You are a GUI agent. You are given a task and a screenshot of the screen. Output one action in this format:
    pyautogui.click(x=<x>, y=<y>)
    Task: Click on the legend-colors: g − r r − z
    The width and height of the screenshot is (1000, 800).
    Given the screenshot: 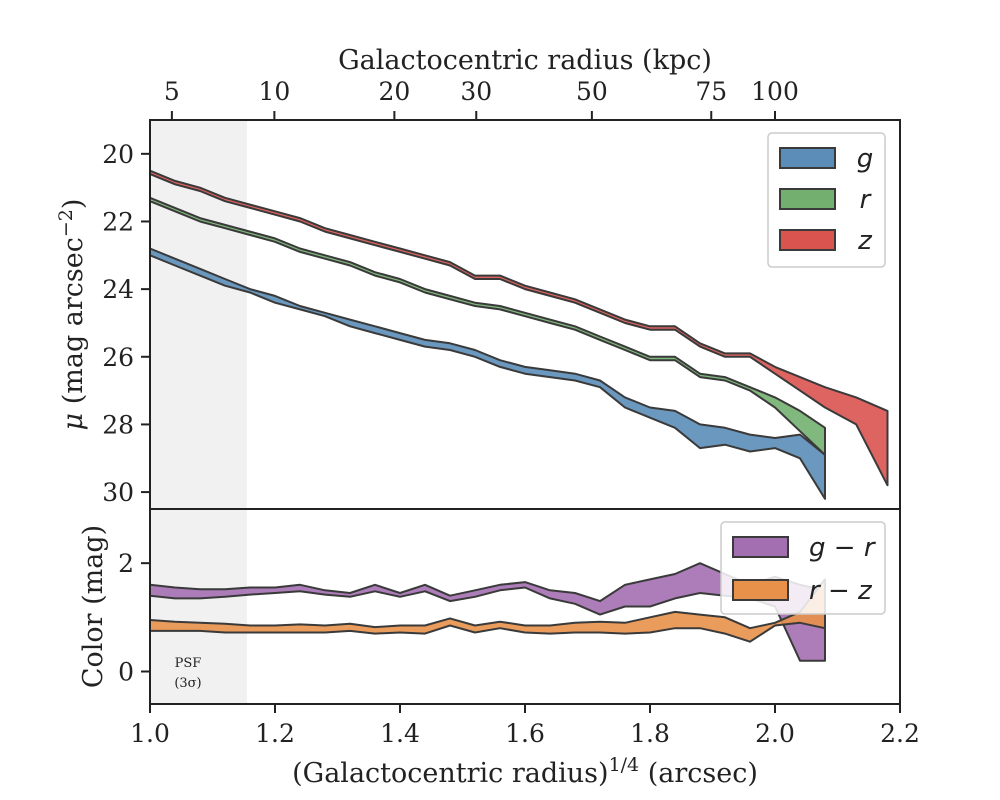 What is the action you would take?
    pyautogui.click(x=803, y=568)
    